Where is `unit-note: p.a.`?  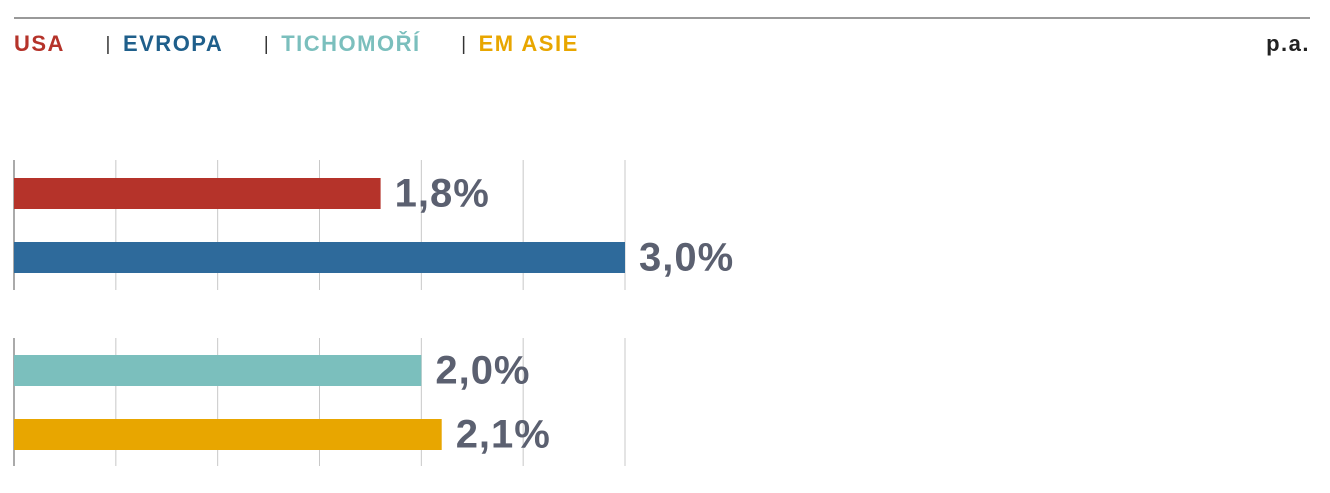
unit-note: p.a. is located at coordinates (1288, 43).